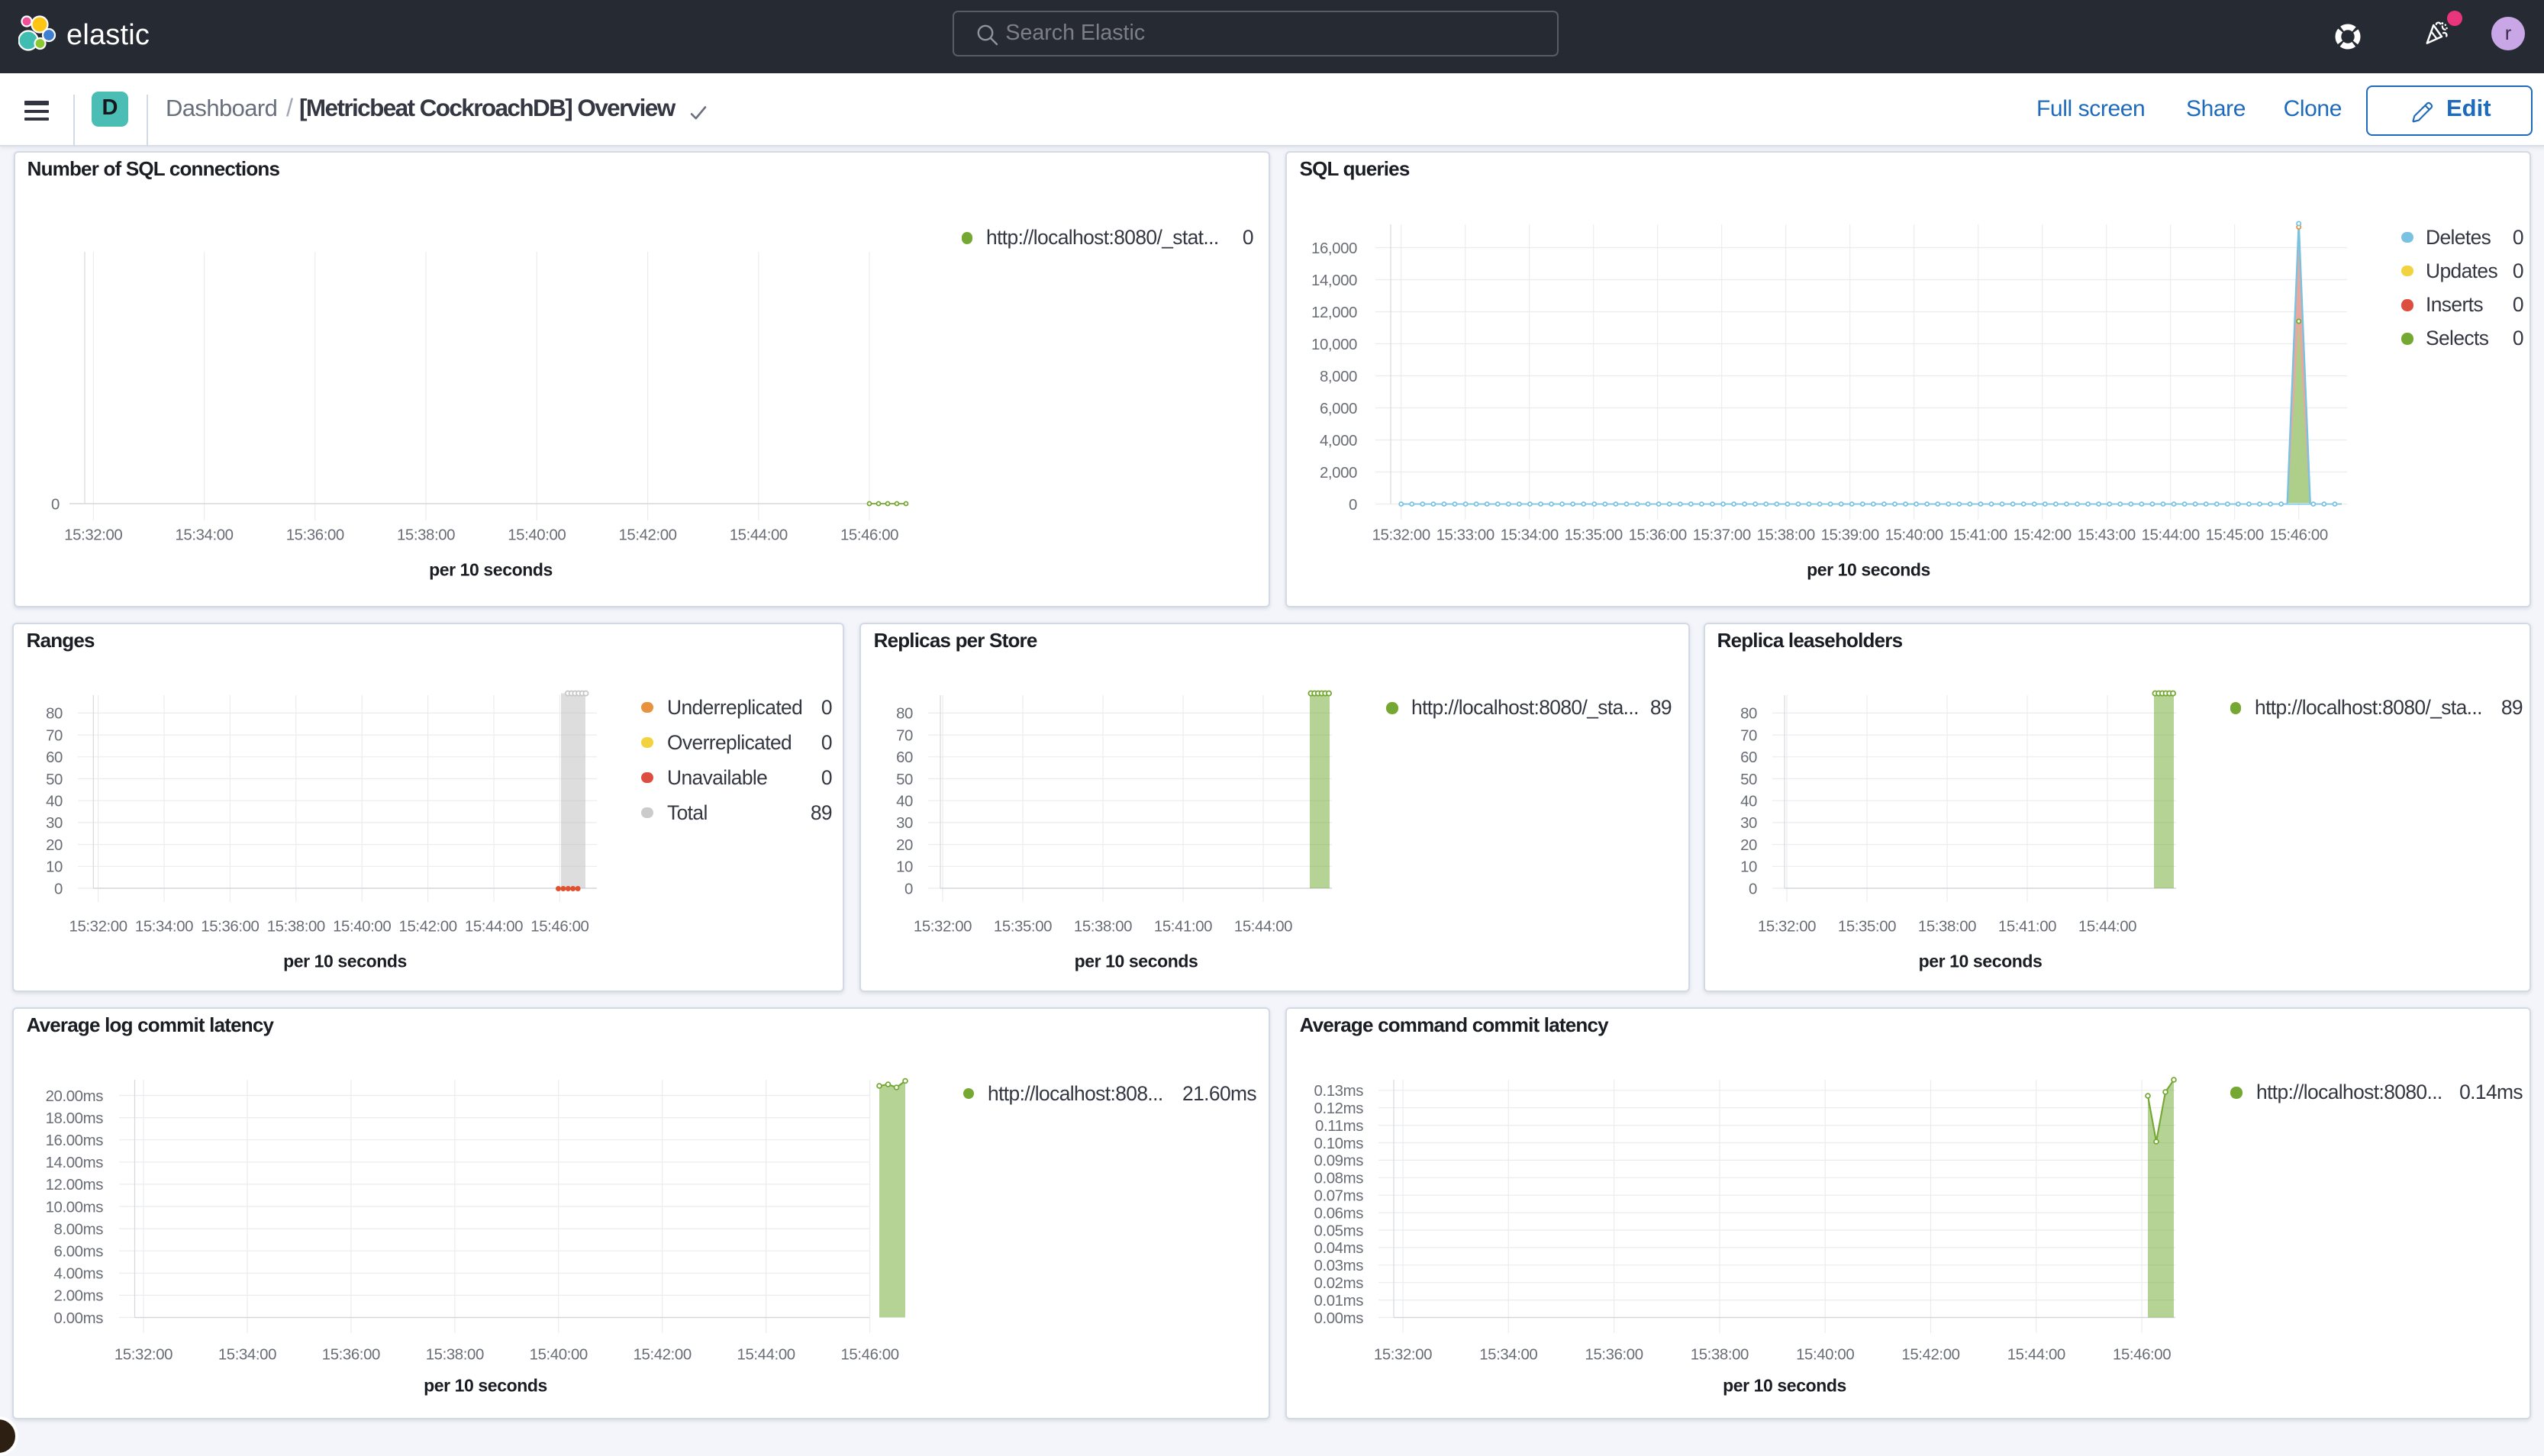 This screenshot has width=2544, height=1456. What do you see at coordinates (79, 1252) in the screenshot?
I see `svg-text: 6.00ms` at bounding box center [79, 1252].